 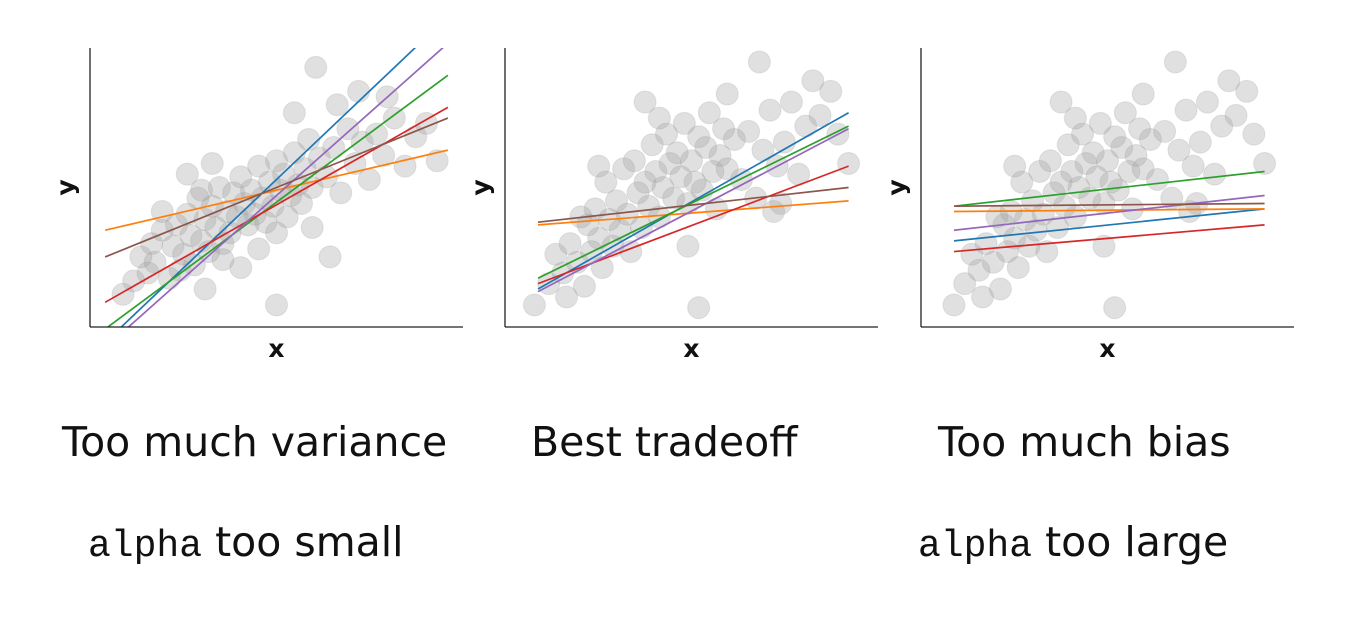 I want to click on caption-alpha-too-large: alpha too large, so click(x=1073, y=544).